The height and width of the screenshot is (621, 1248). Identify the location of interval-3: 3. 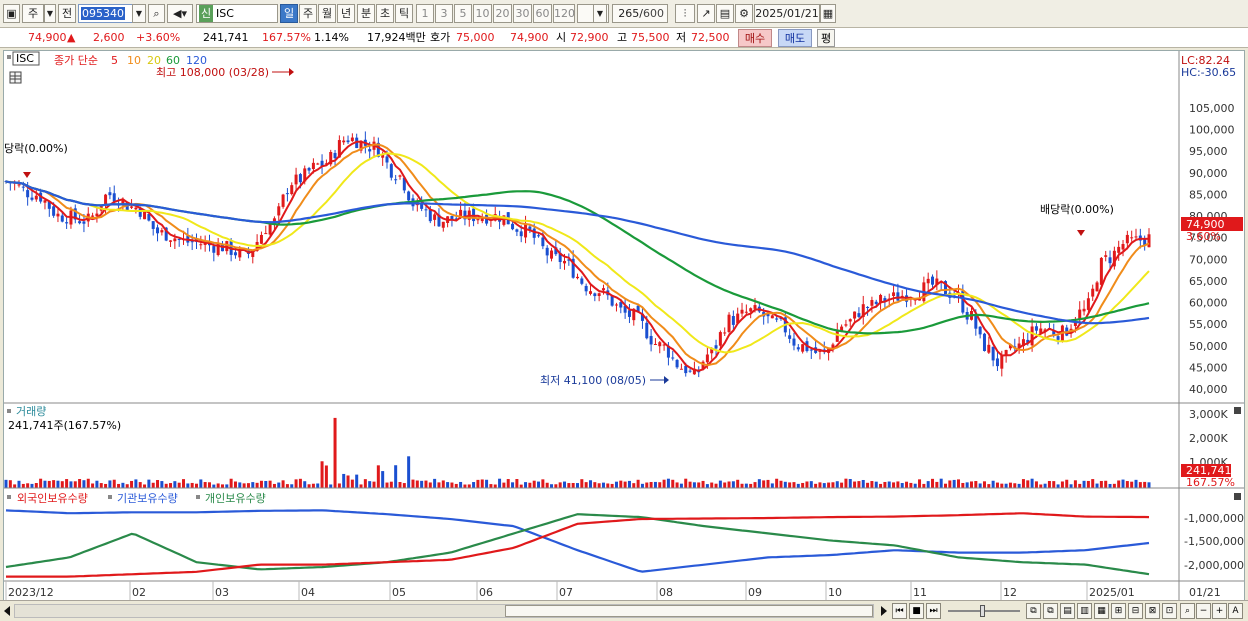
(444, 13).